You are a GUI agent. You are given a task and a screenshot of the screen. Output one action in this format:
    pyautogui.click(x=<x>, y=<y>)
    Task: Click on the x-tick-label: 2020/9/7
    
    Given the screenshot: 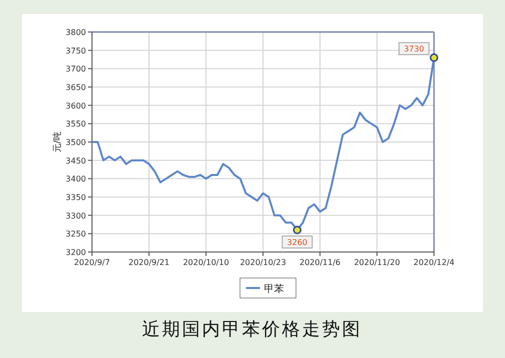 What is the action you would take?
    pyautogui.click(x=92, y=262)
    